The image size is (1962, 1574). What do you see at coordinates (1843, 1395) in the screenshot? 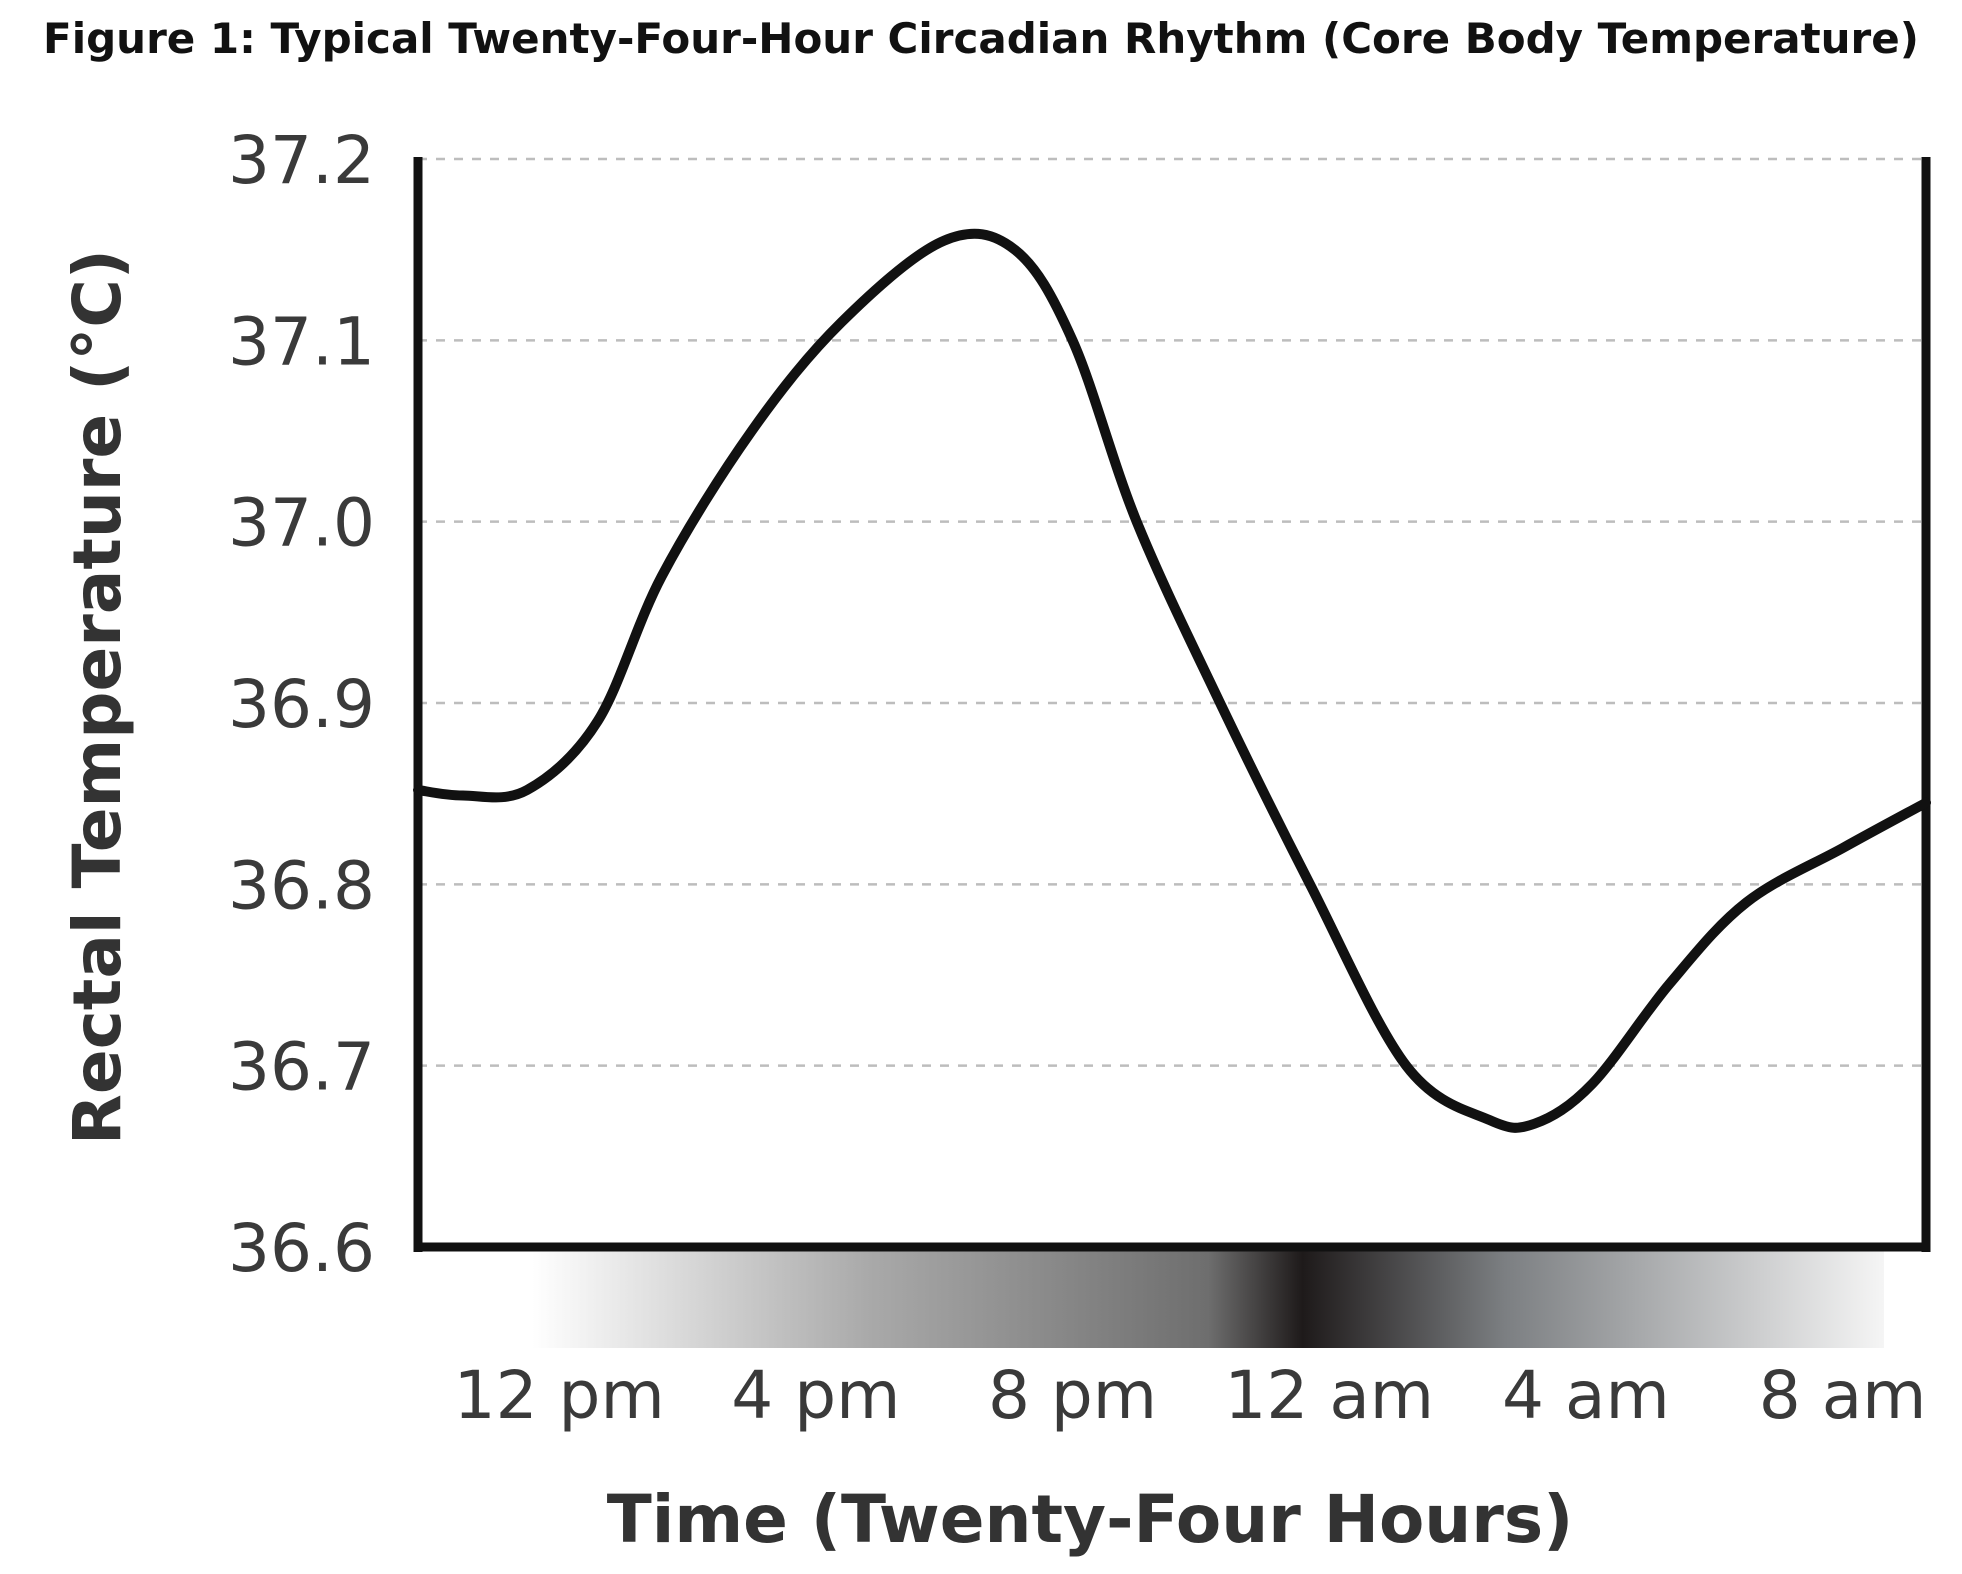
I see `x-tick-label: 8 am` at bounding box center [1843, 1395].